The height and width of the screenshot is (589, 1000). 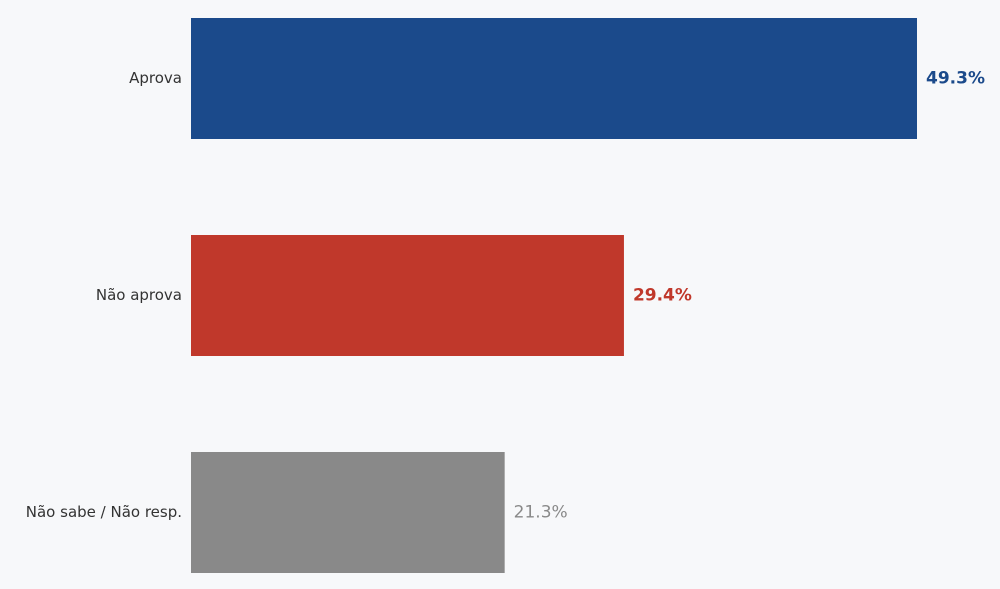 I want to click on category-label: Não aprova, so click(x=139, y=295).